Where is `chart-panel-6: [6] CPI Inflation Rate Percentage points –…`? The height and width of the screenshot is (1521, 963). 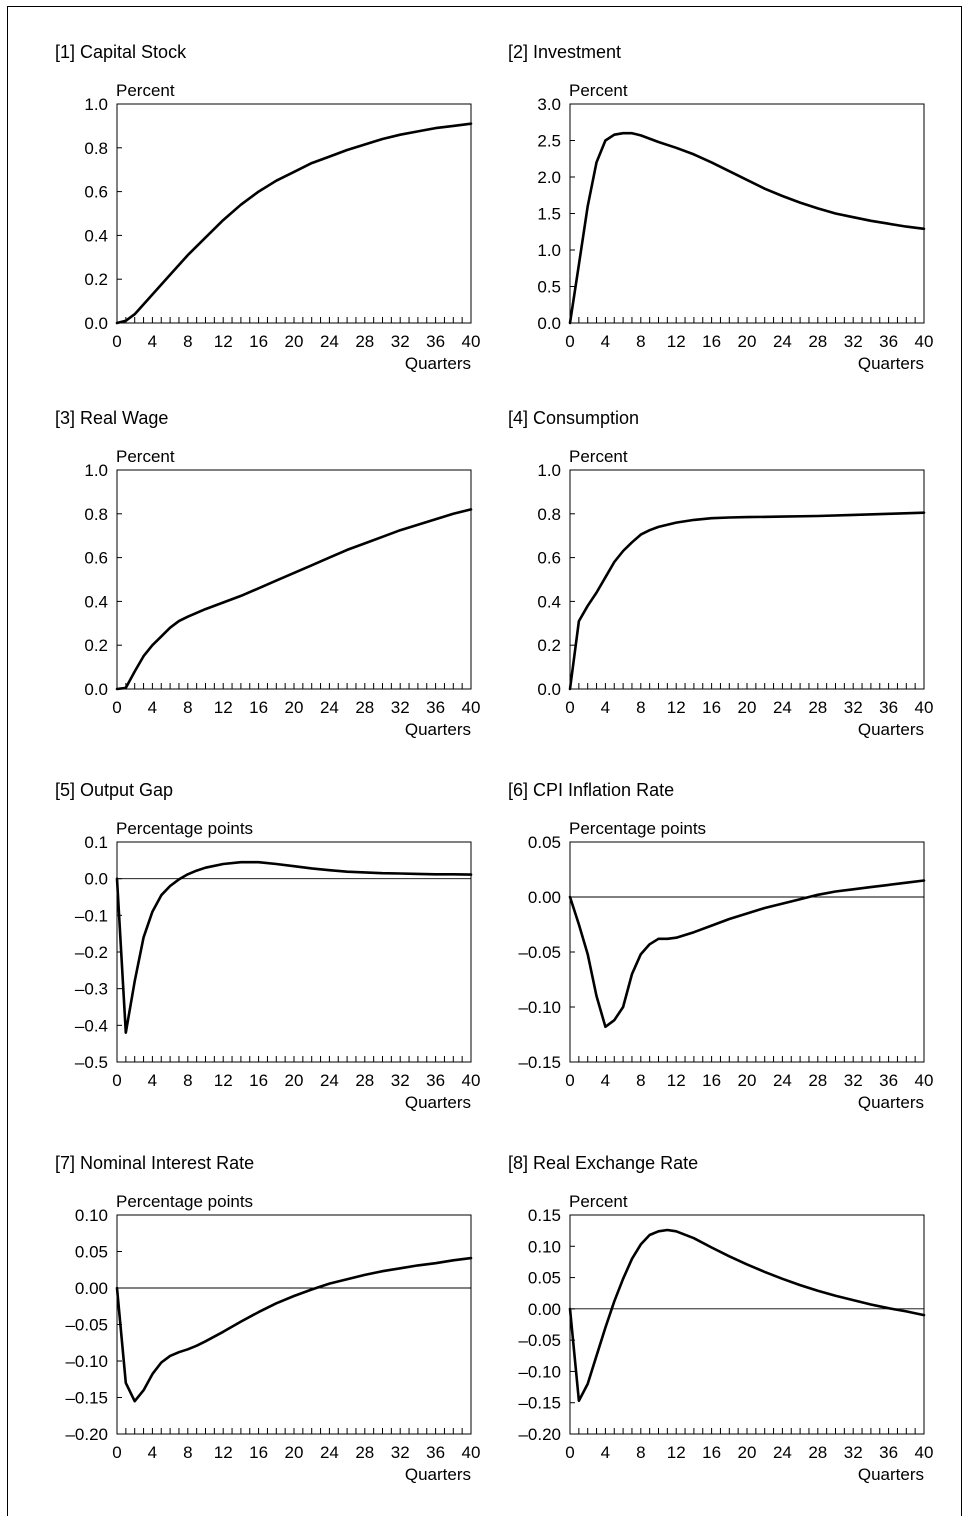 chart-panel-6: [6] CPI Inflation Rate Percentage points –… is located at coordinates (720, 946).